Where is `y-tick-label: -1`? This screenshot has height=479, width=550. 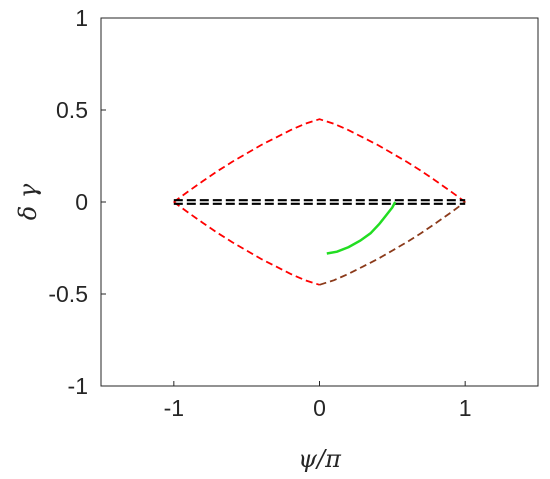 y-tick-label: -1 is located at coordinates (78, 386).